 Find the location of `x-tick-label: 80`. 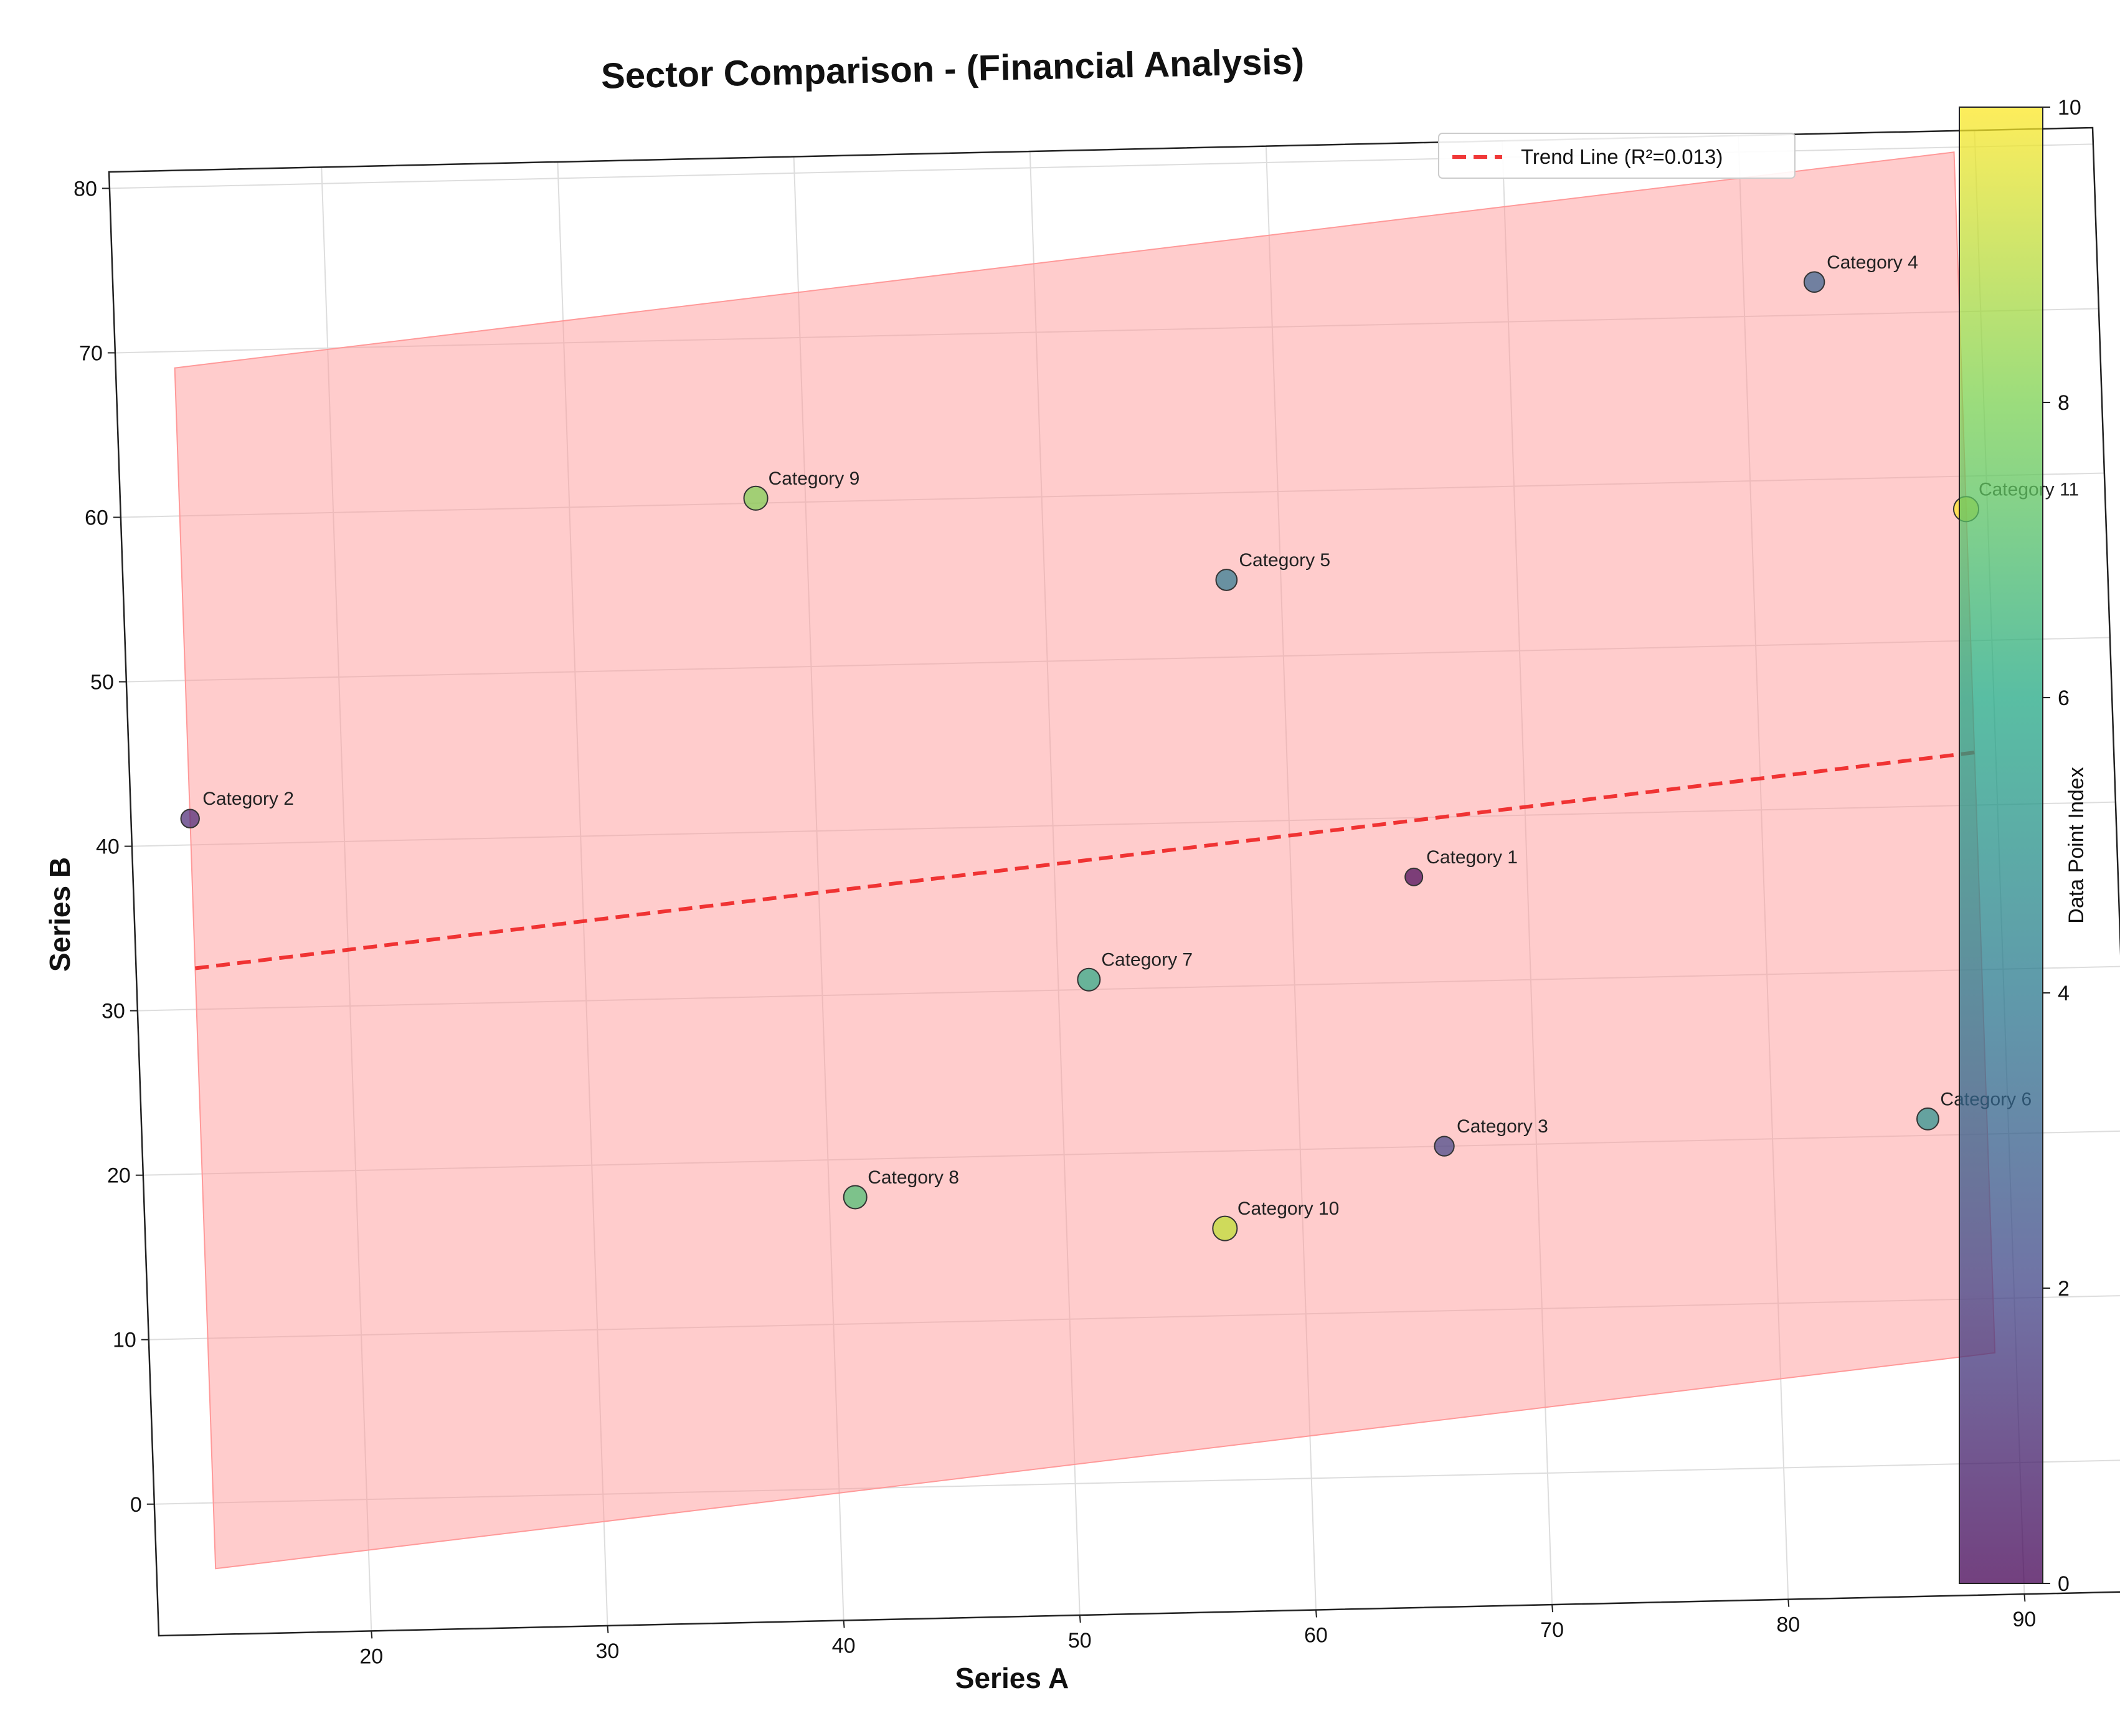

x-tick-label: 80 is located at coordinates (1788, 1625).